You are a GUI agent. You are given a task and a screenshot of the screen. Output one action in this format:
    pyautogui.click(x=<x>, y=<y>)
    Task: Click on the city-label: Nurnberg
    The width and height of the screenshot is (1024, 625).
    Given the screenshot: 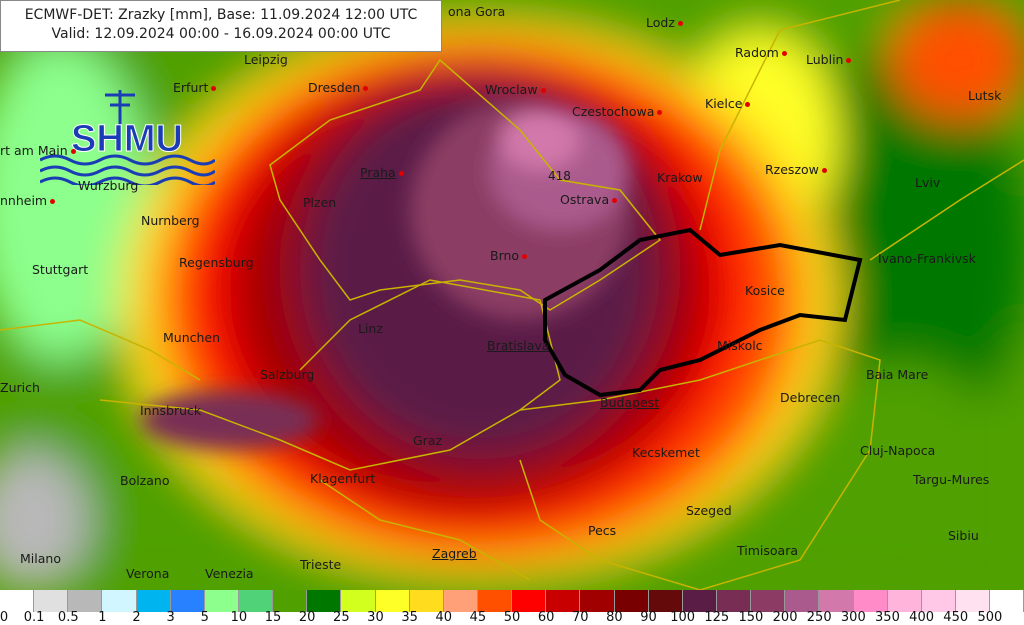 What is the action you would take?
    pyautogui.click(x=170, y=220)
    